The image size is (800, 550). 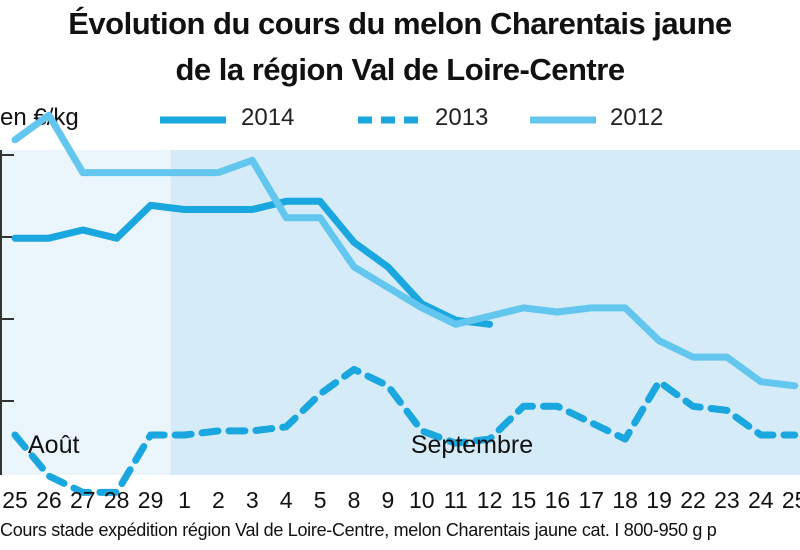 I want to click on x-tick-label: 18, so click(x=625, y=500).